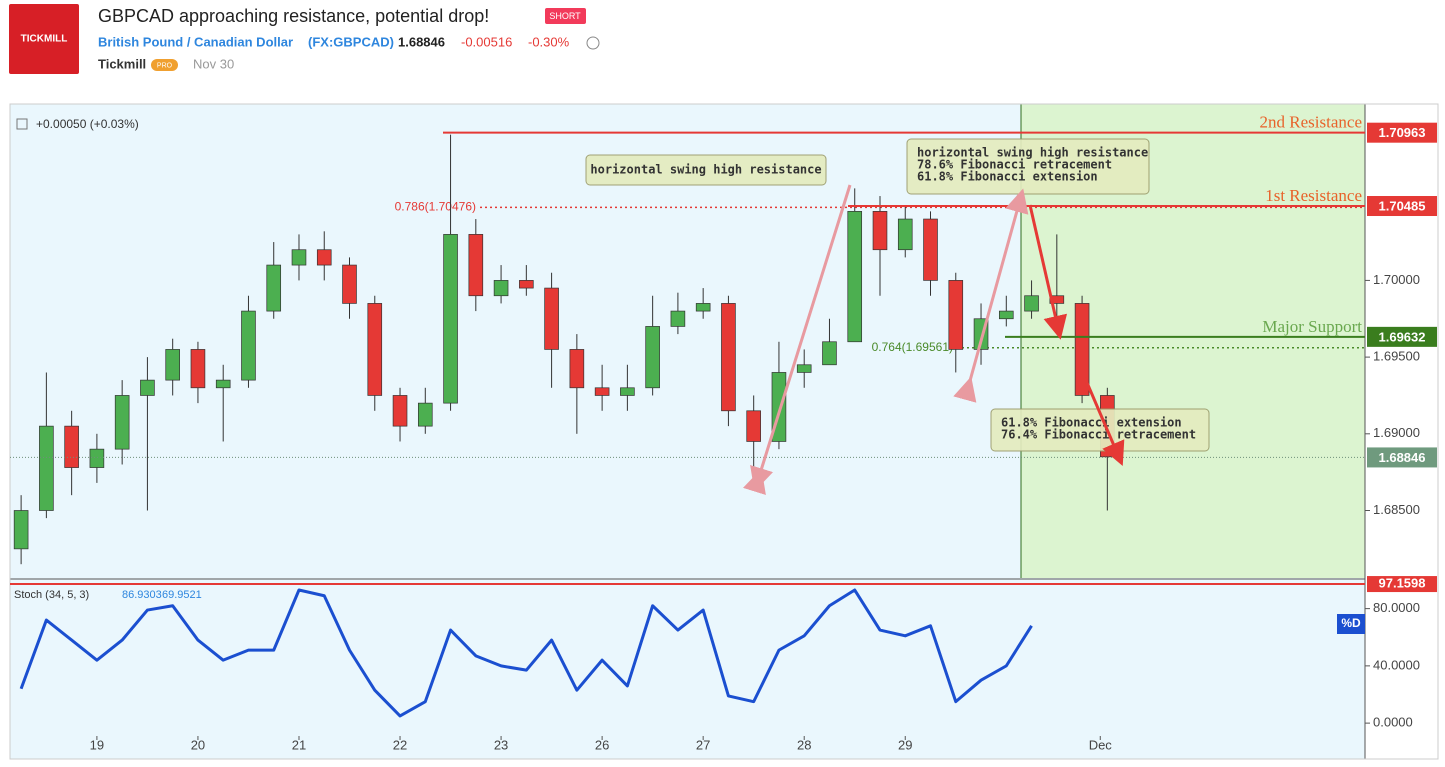  Describe the element at coordinates (421, 41) in the screenshot. I see `price: 1.68846` at that location.